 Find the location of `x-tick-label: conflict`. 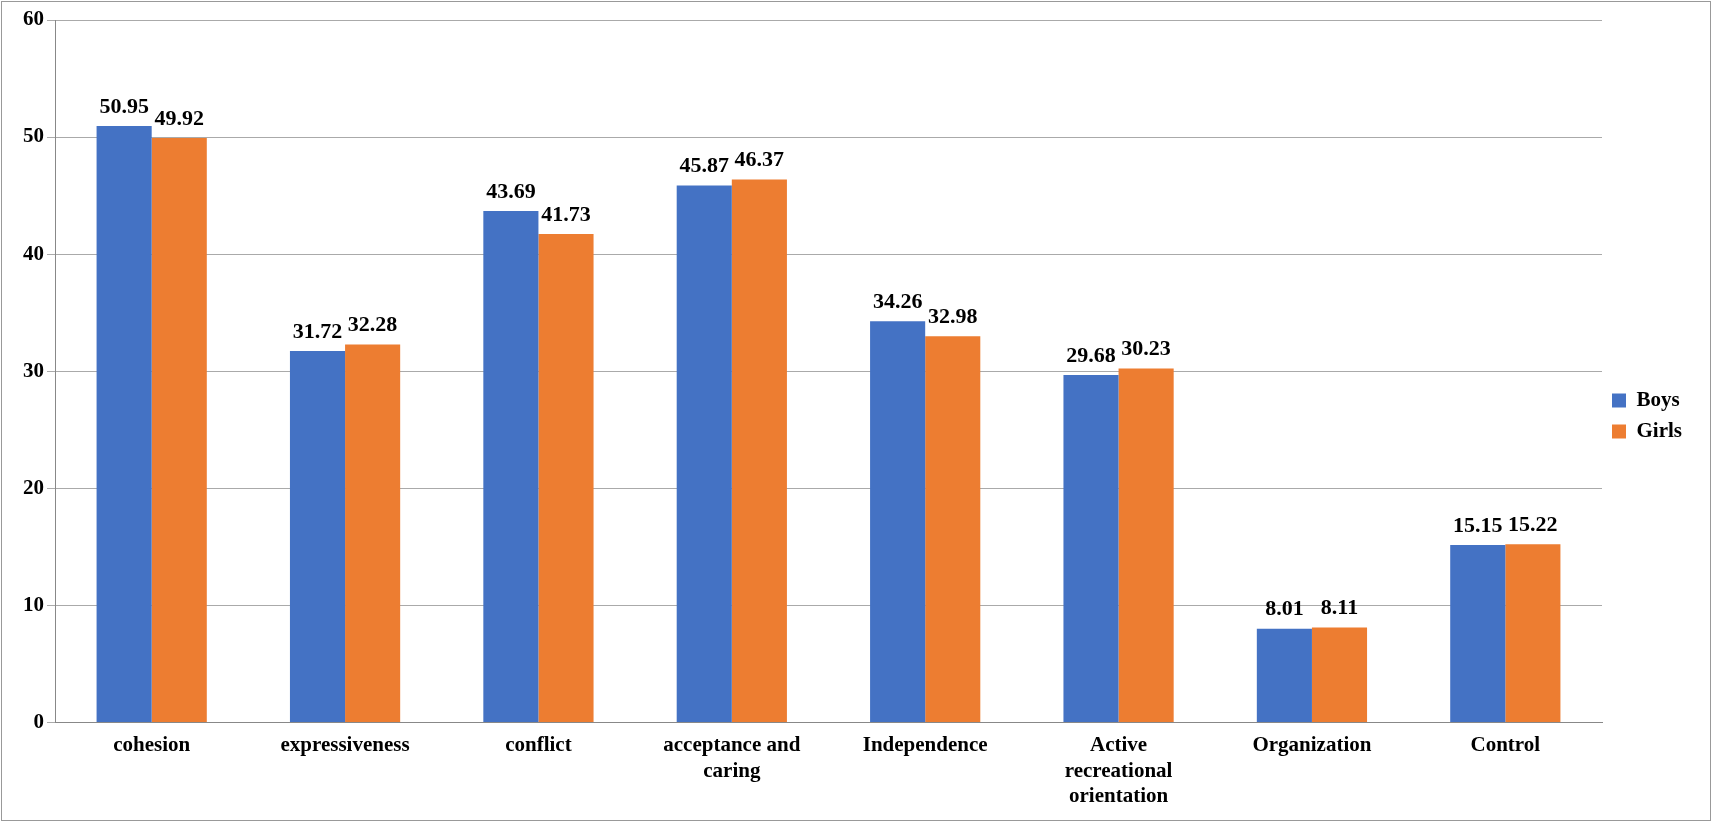

x-tick-label: conflict is located at coordinates (538, 744).